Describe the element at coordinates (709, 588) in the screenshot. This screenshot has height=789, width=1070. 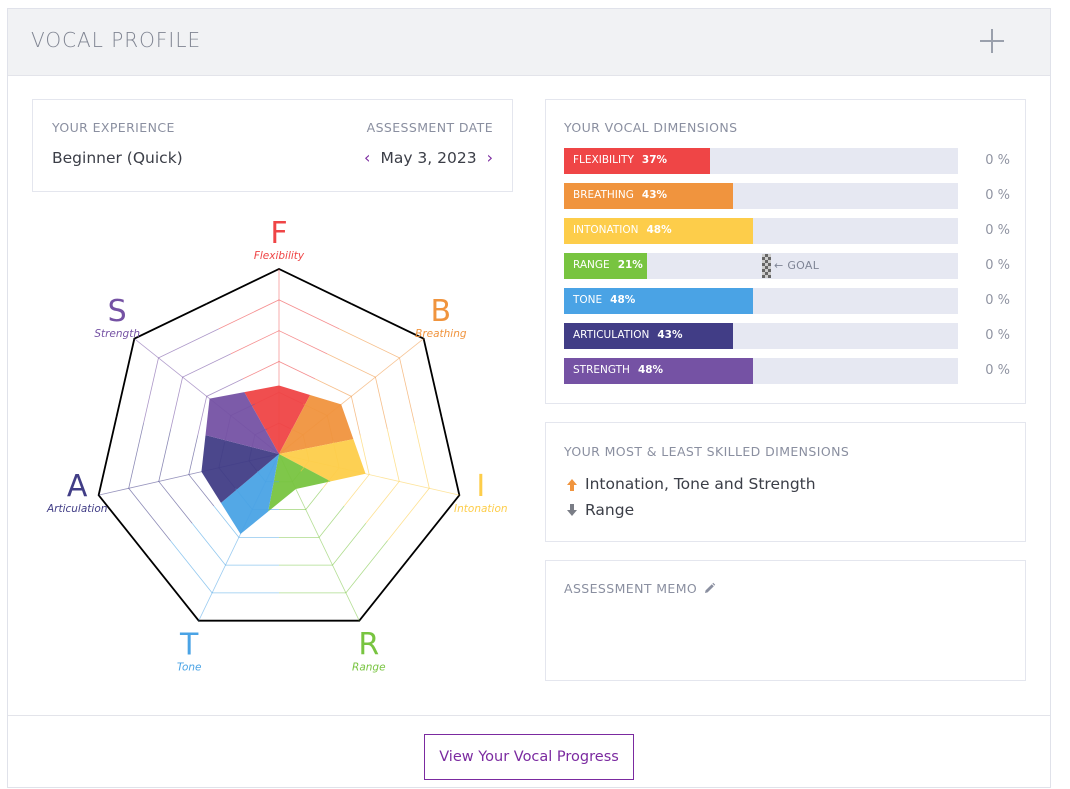
I see `pencil-icon` at that location.